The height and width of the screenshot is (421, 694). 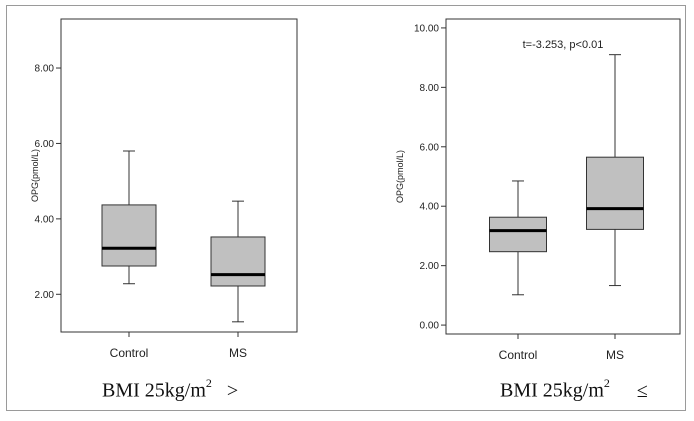 I want to click on left-y-tick-label: 4.00, so click(x=45, y=219).